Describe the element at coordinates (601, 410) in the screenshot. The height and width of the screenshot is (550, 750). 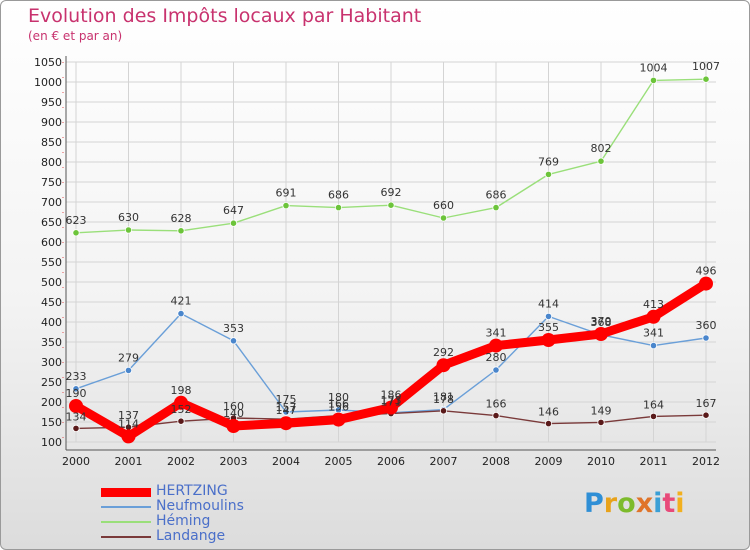
I see `data-label-landange: 149` at that location.